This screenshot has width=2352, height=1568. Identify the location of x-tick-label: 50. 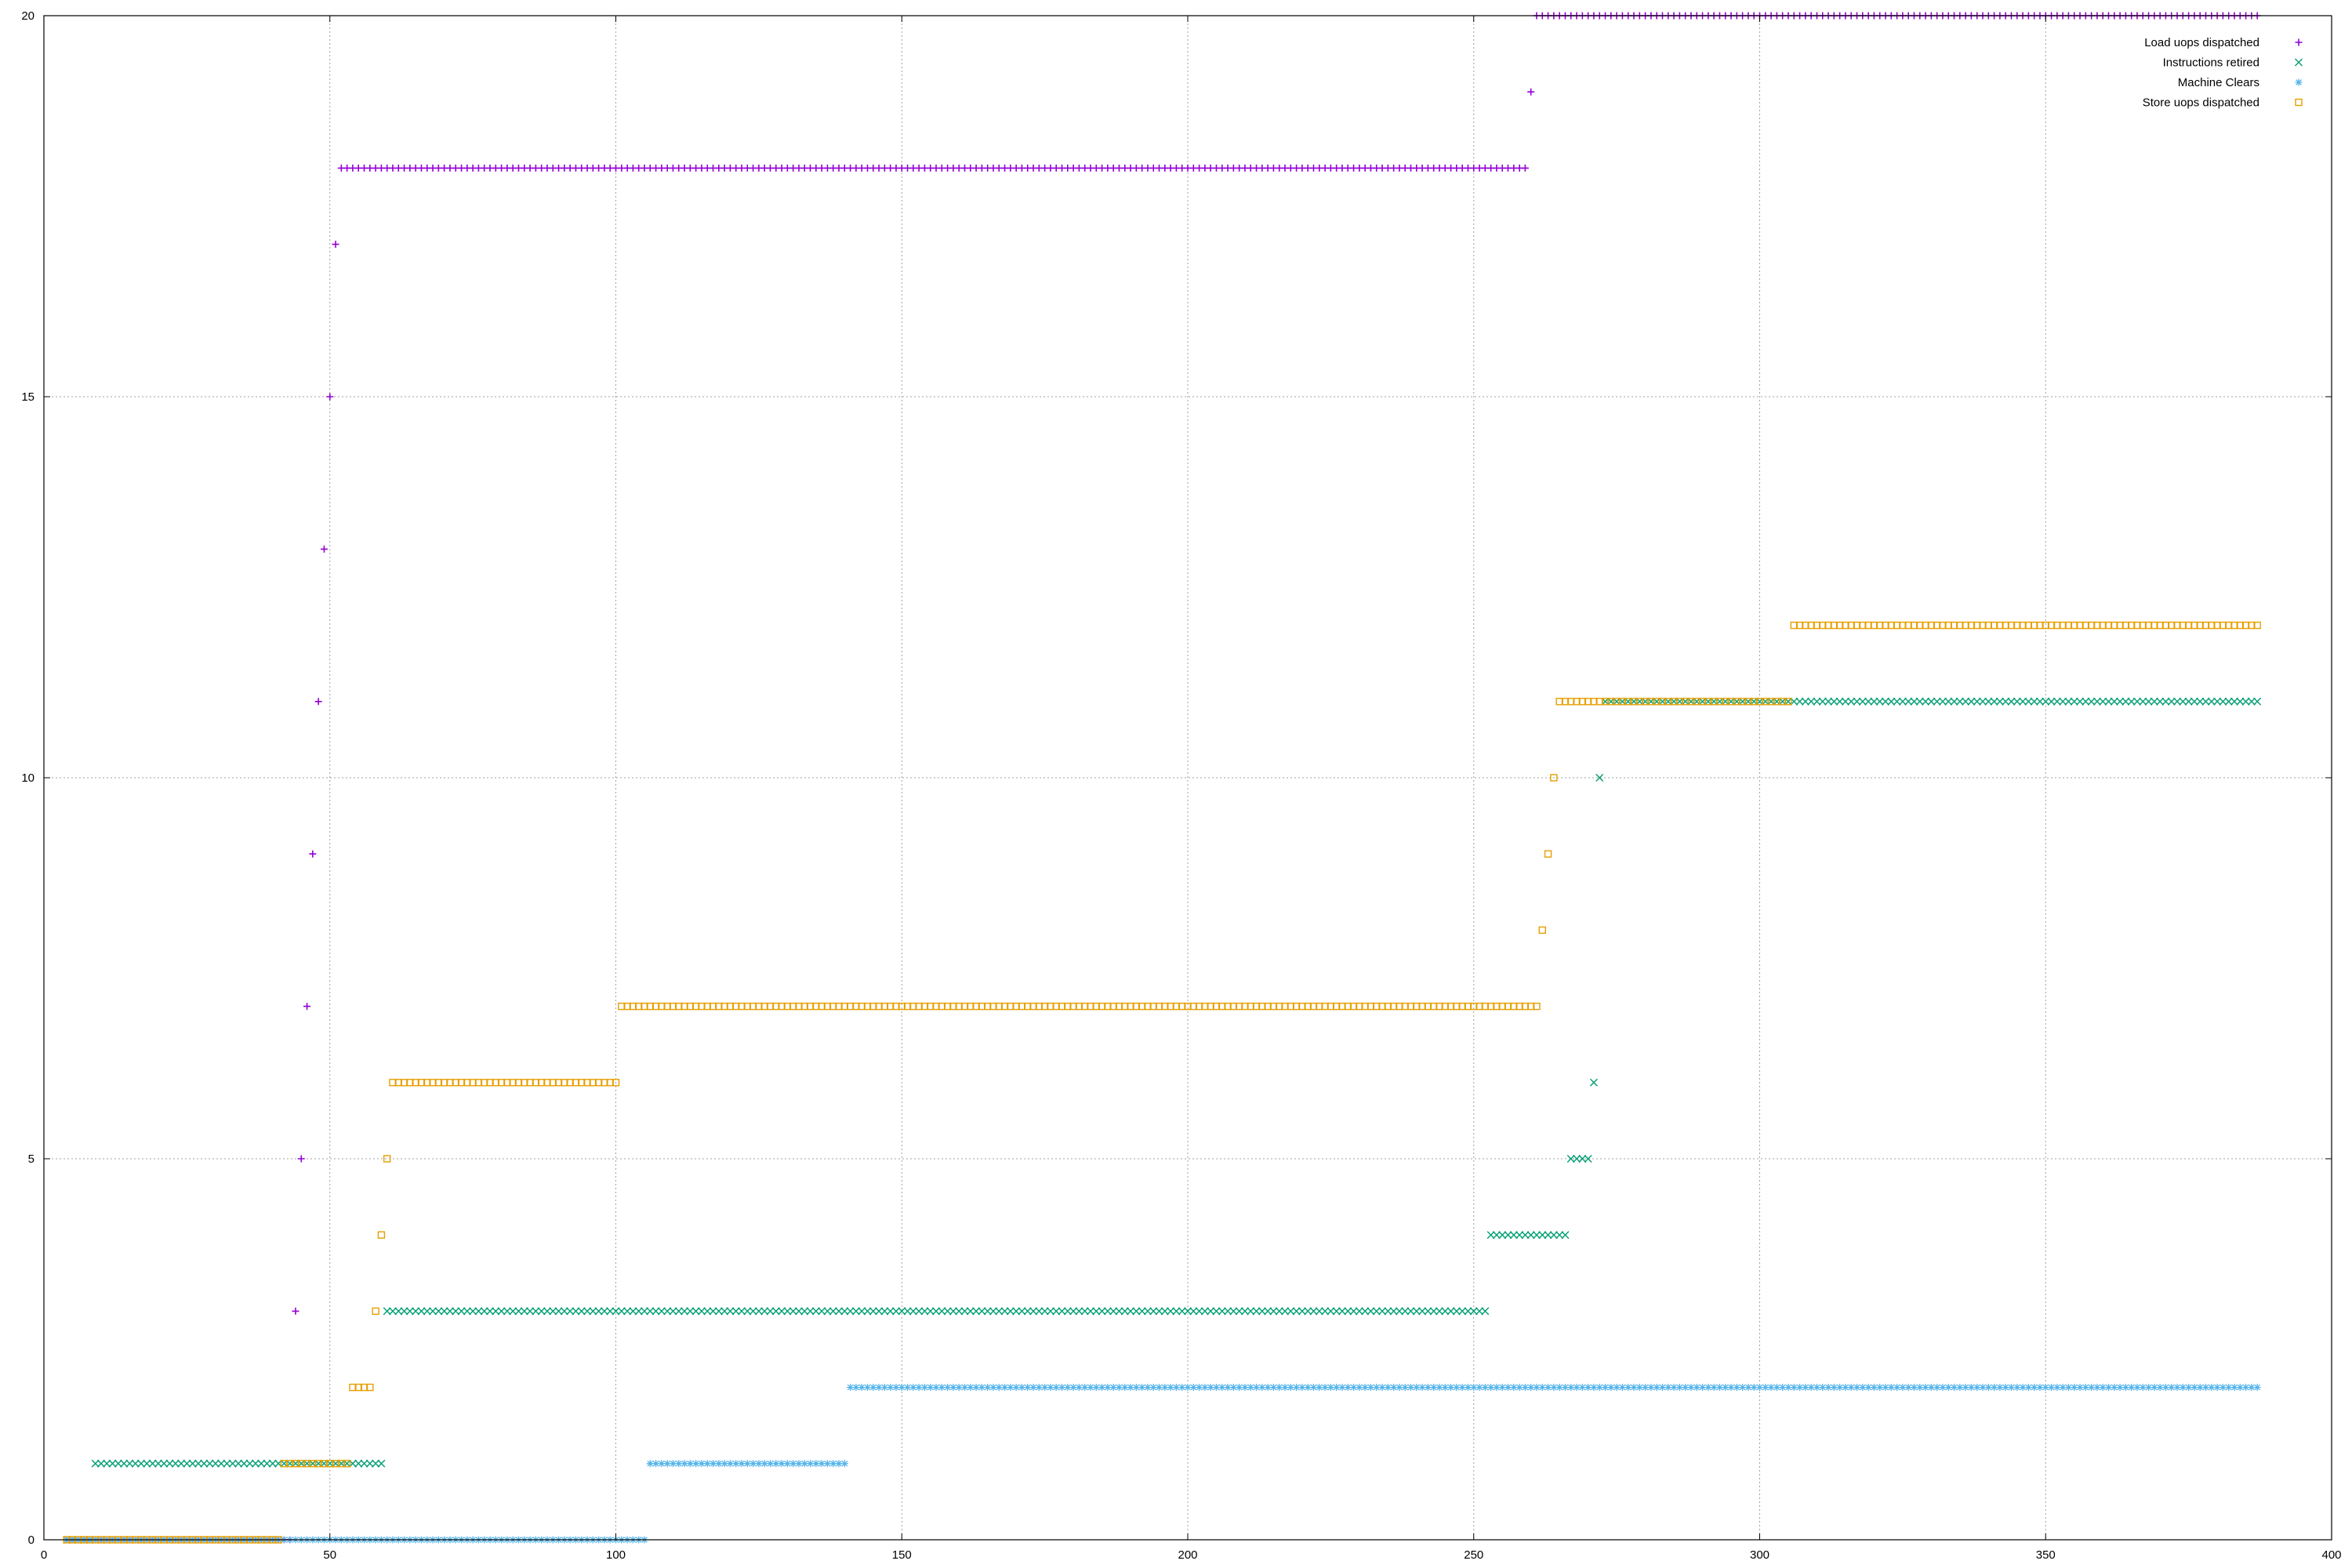
(329, 1555).